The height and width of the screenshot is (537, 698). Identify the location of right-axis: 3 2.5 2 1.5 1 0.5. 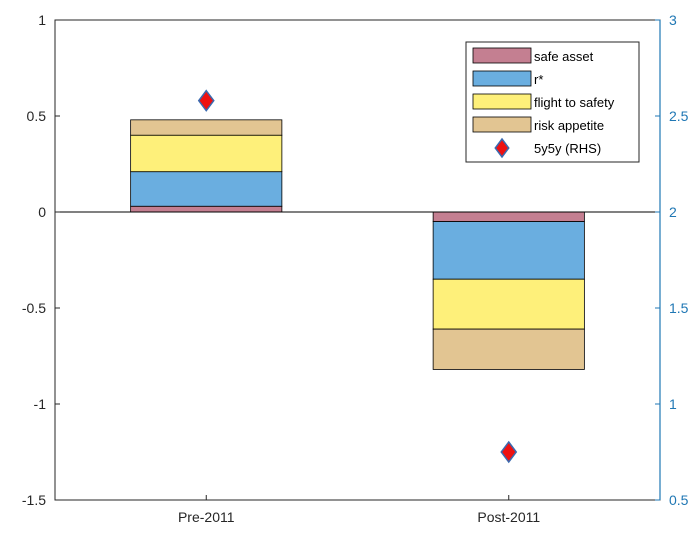
(672, 260).